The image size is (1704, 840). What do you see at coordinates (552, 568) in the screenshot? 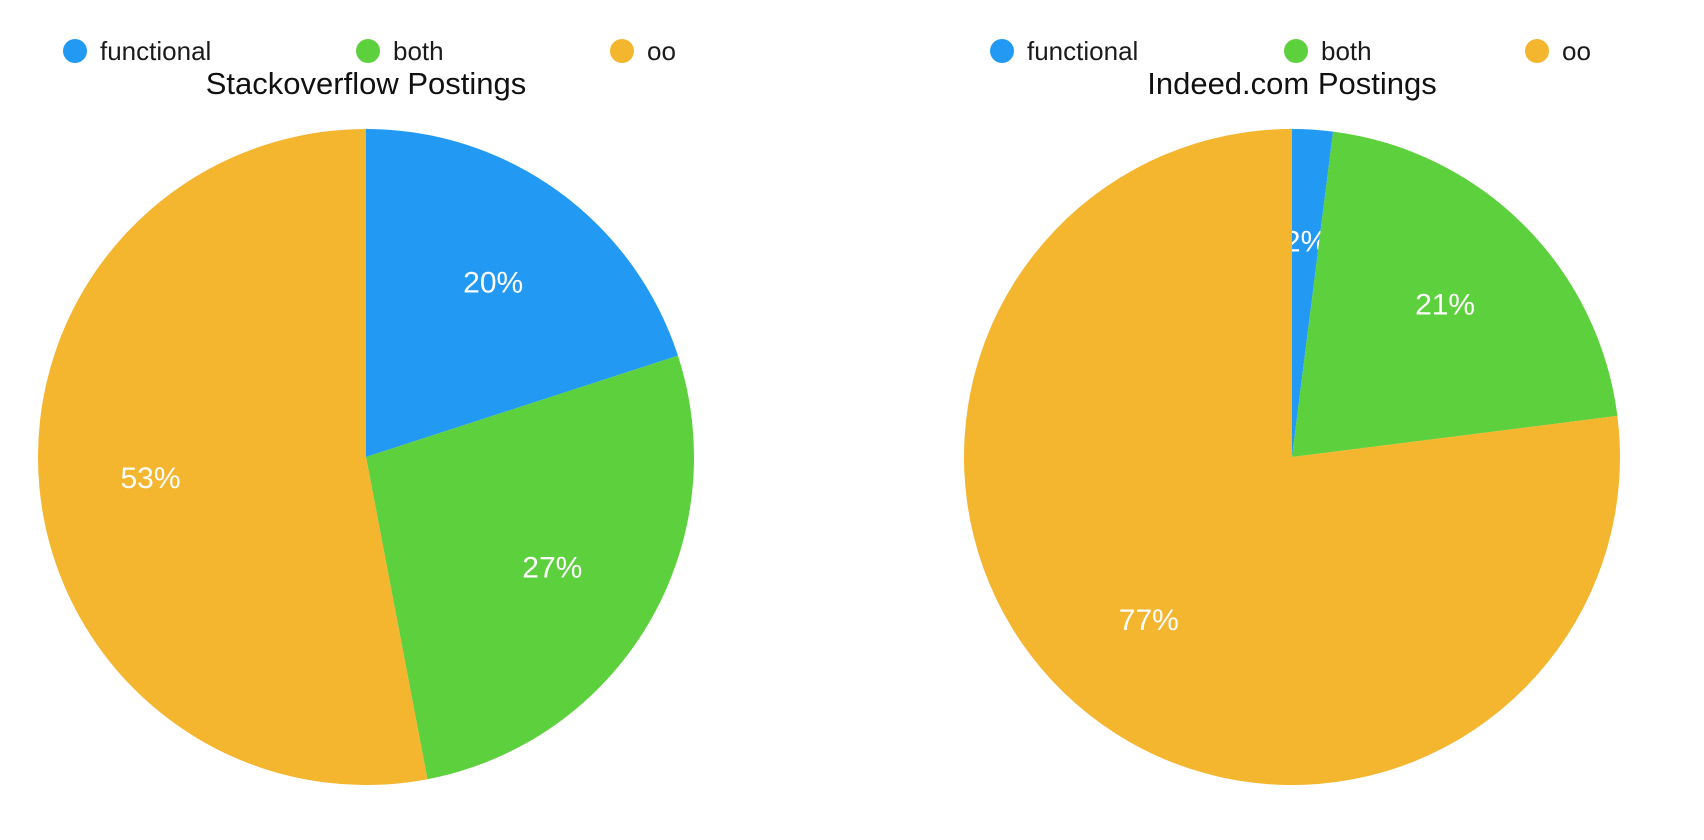
I see `slice-label-both: 27%` at bounding box center [552, 568].